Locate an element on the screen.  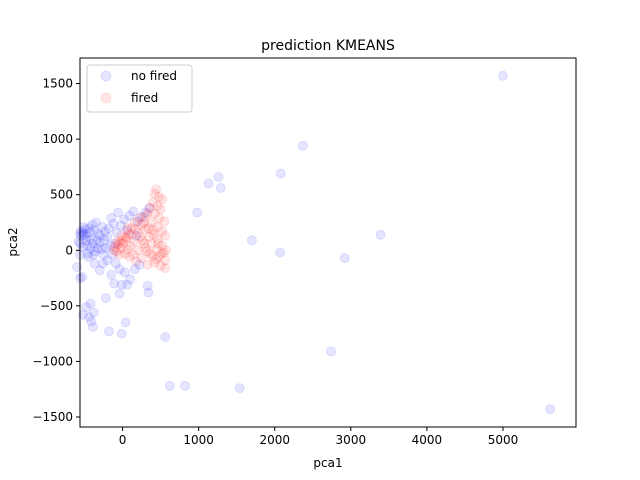
x-tick-label: 1000 is located at coordinates (198, 440).